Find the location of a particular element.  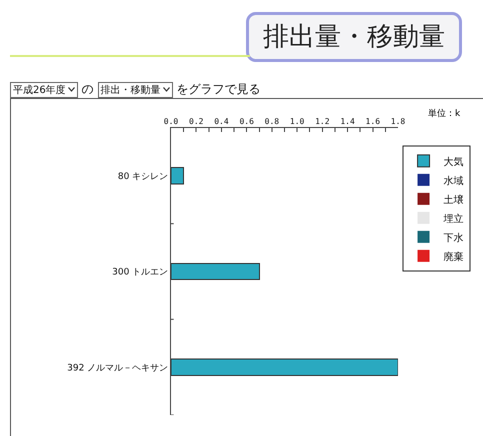

legend-label: 大気 is located at coordinates (454, 162).